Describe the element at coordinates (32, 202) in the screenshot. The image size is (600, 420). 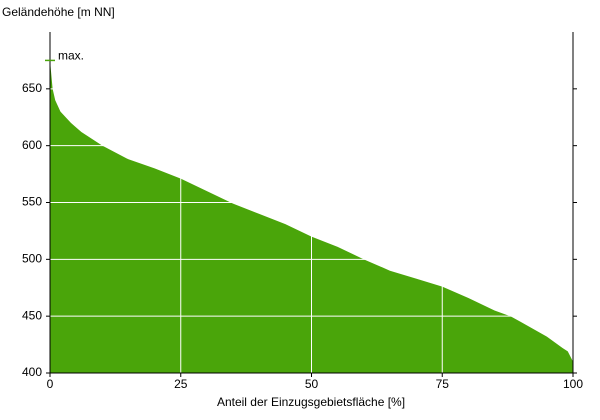
I see `y-tick-label: 550` at that location.